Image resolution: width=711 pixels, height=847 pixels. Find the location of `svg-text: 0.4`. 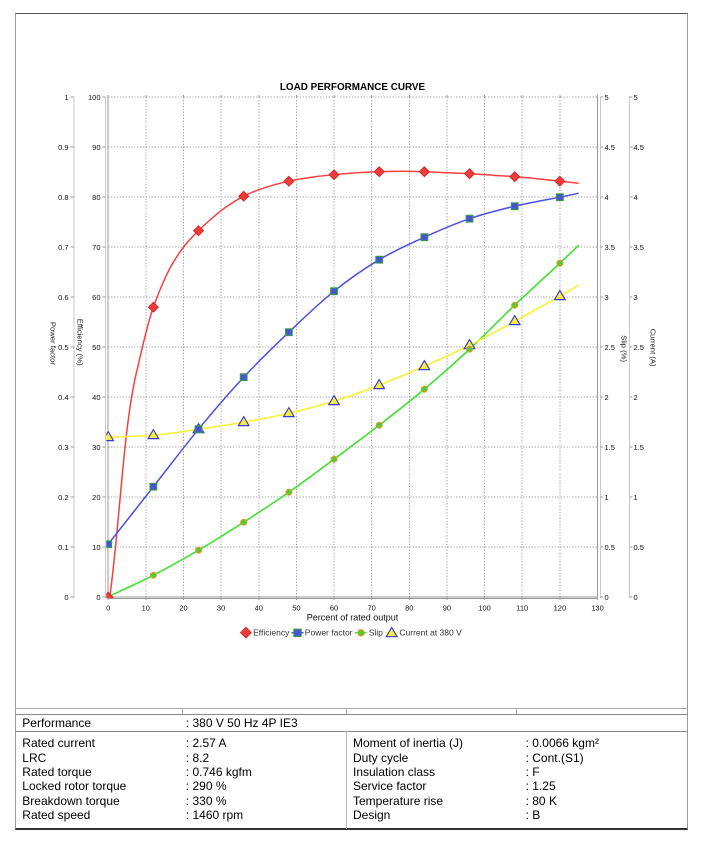

svg-text: 0.4 is located at coordinates (63, 397).